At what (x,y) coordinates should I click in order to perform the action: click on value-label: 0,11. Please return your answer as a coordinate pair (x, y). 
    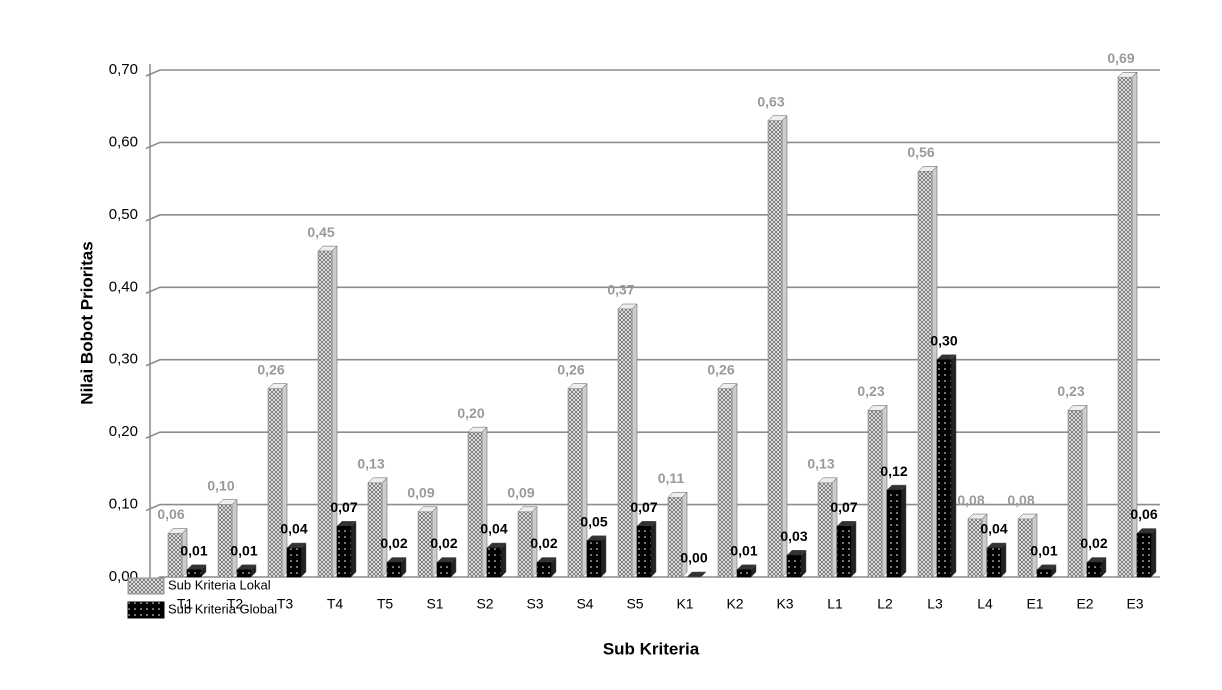
    Looking at the image, I should click on (671, 478).